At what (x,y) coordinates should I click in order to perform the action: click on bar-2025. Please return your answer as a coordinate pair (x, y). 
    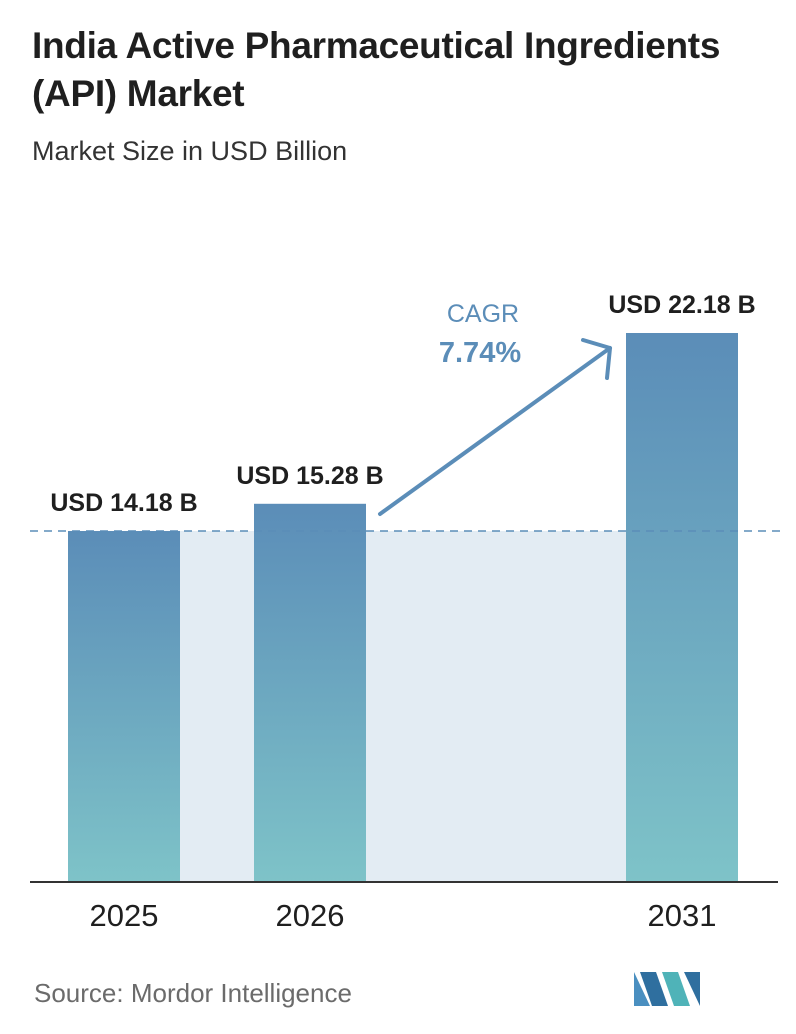
    Looking at the image, I should click on (124, 706).